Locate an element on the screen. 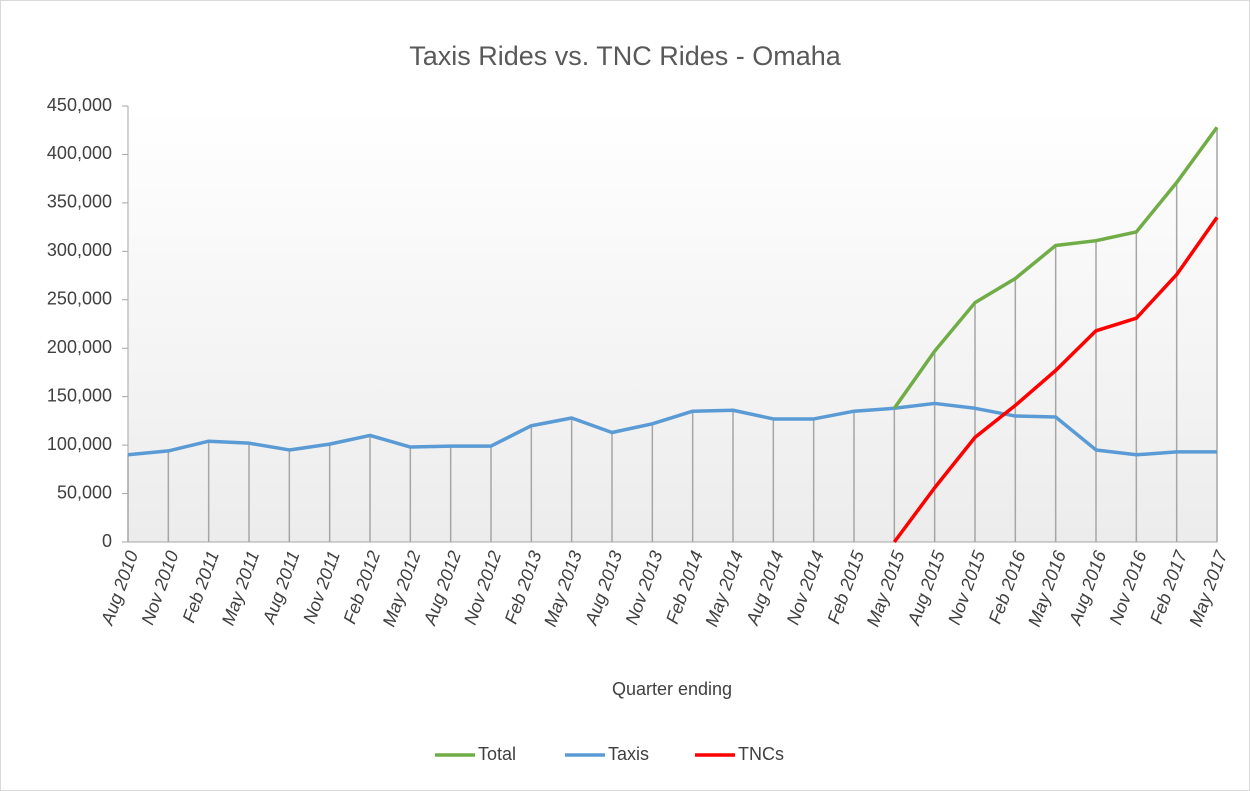  y-tick-label: 200,000 is located at coordinates (79, 347).